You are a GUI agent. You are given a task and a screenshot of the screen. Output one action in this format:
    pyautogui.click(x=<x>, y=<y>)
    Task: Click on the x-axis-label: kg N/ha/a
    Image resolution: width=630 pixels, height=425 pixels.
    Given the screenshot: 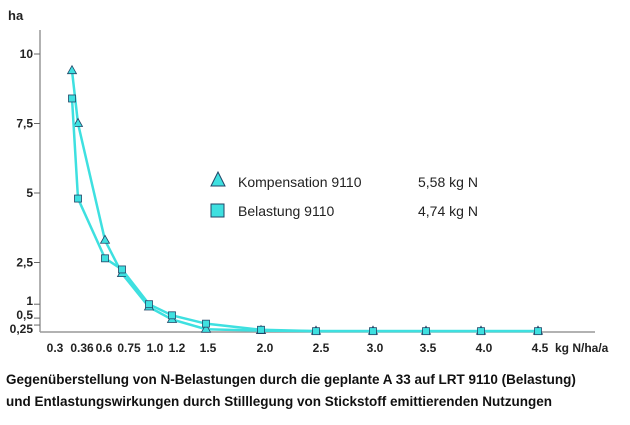 What is the action you would take?
    pyautogui.click(x=582, y=348)
    